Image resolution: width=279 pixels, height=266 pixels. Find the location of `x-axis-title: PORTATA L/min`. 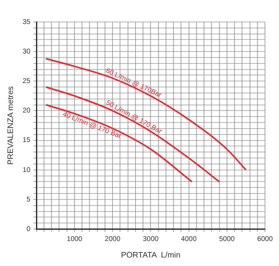

x-axis-title: PORTATA L/min is located at coordinates (150, 255).